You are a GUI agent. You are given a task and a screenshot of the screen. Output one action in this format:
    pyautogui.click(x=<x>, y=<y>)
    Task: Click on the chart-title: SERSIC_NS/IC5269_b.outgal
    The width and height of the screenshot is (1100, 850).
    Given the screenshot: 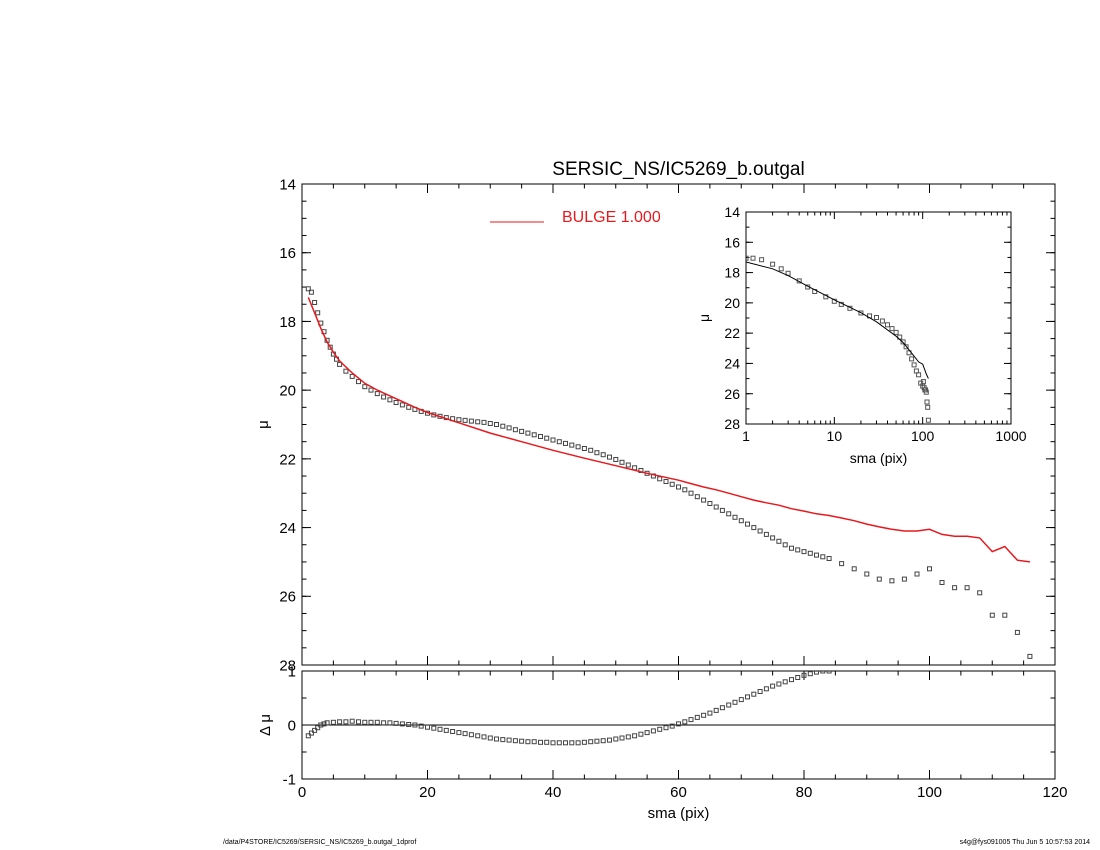 What is the action you would take?
    pyautogui.click(x=678, y=169)
    